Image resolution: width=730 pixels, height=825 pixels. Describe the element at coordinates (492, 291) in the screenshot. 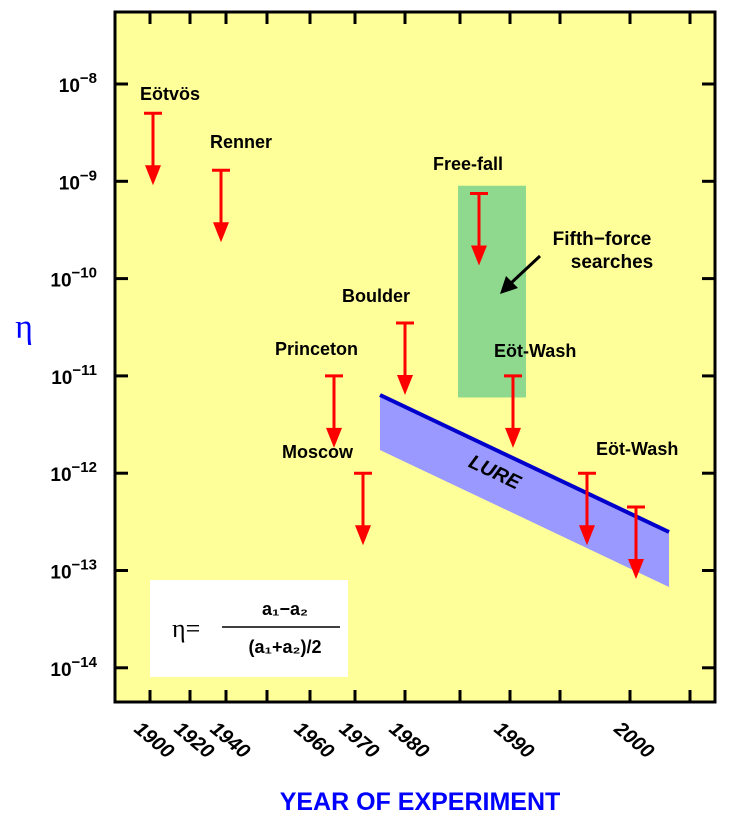

I see `region-fifth-force` at that location.